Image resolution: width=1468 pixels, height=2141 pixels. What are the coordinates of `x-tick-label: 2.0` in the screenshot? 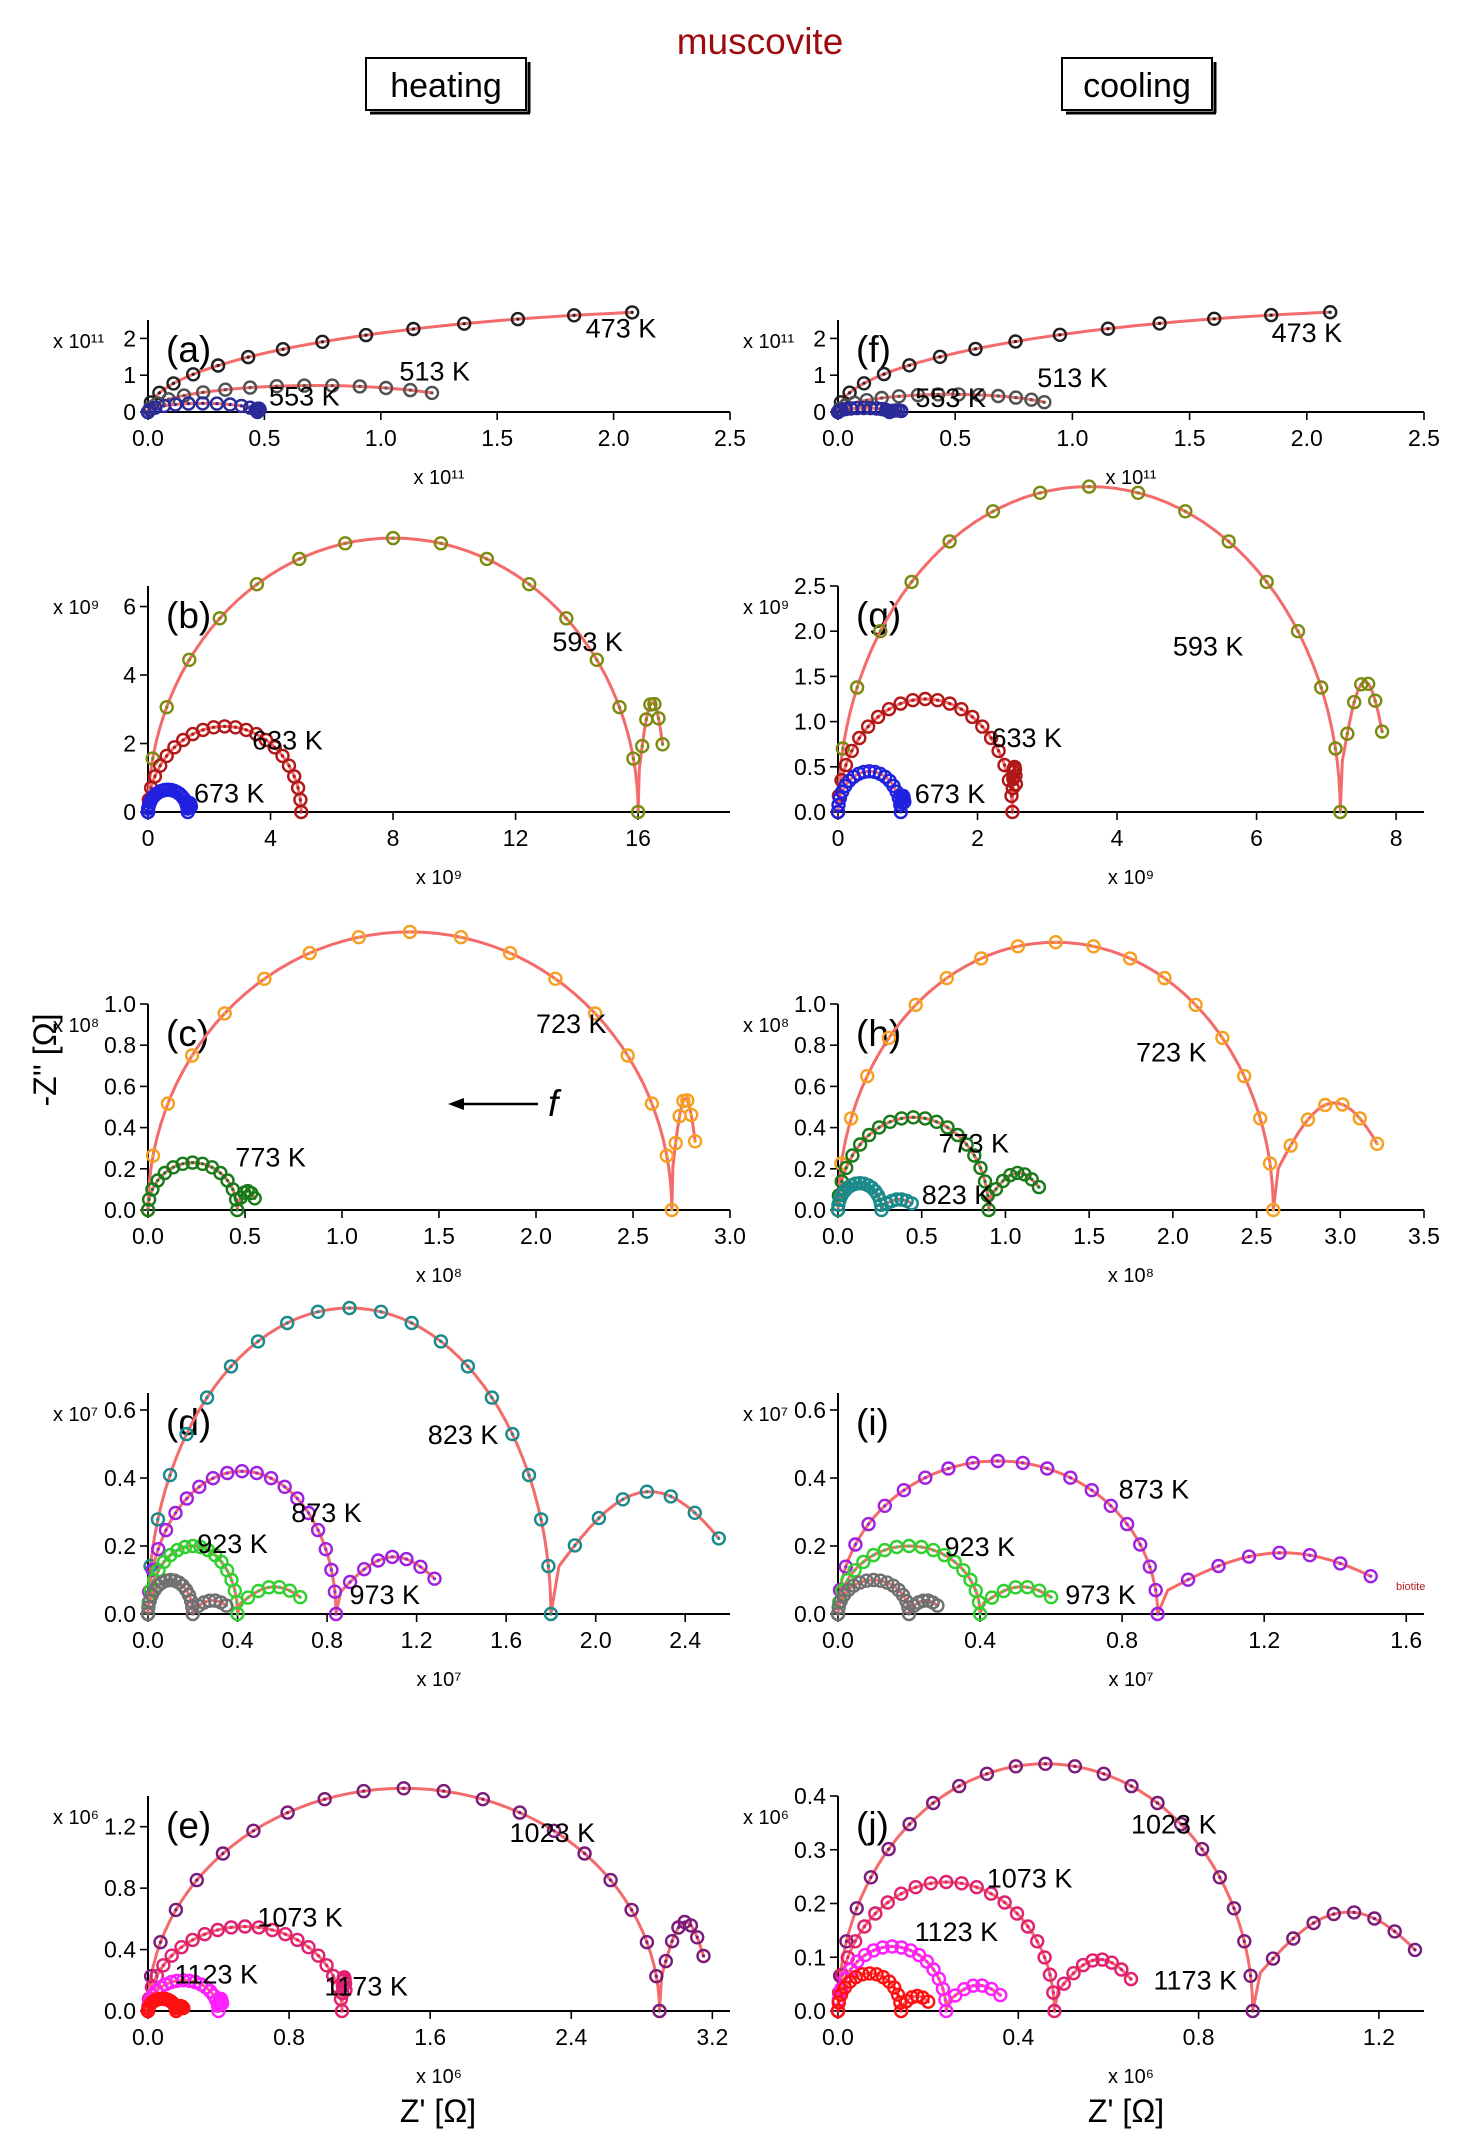 It's located at (596, 1640).